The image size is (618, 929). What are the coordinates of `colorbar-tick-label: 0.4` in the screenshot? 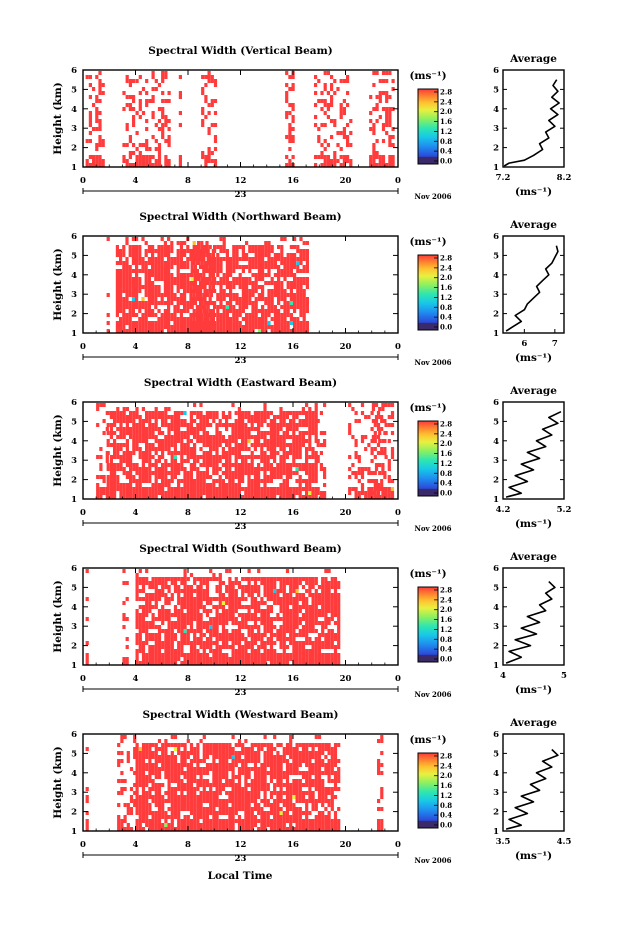 It's located at (446, 483).